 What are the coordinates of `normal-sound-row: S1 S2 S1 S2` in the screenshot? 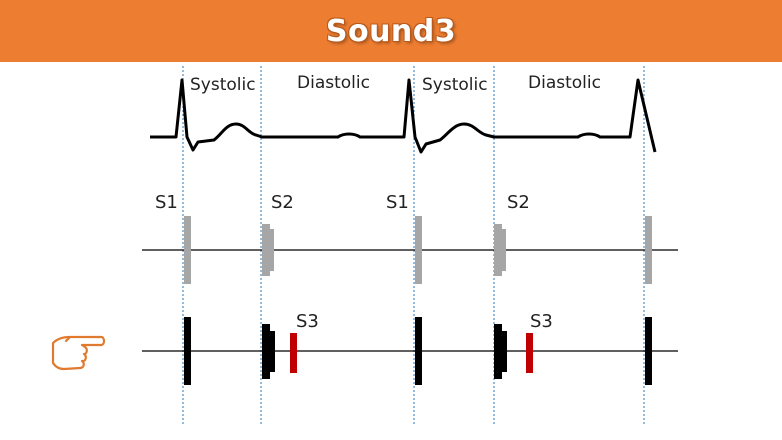 It's located at (410, 238).